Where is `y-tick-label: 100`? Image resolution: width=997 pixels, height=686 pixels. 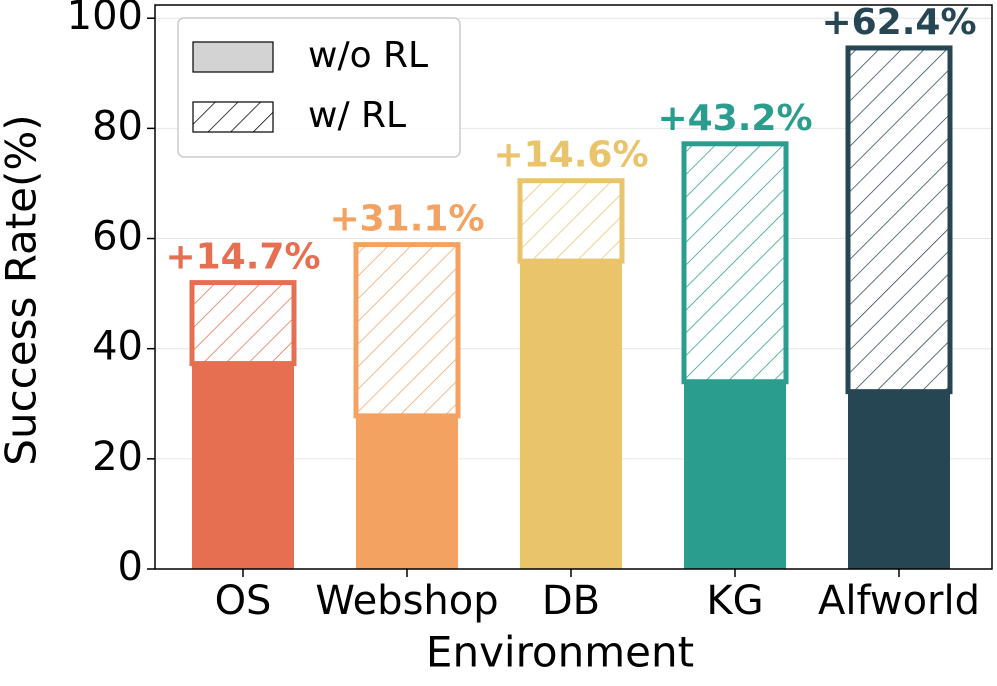
y-tick-label: 100 is located at coordinates (105, 19).